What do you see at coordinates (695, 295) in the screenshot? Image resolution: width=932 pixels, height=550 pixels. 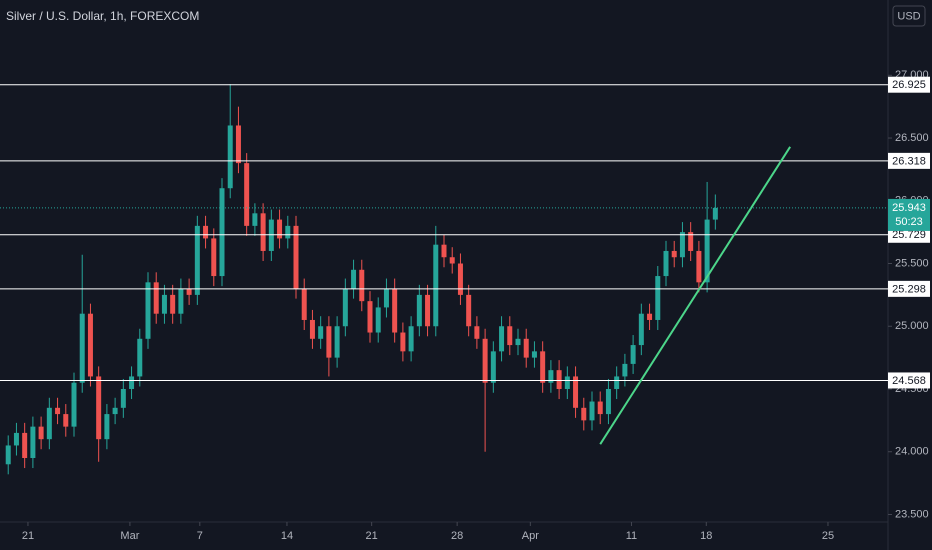 I see `trend-line` at bounding box center [695, 295].